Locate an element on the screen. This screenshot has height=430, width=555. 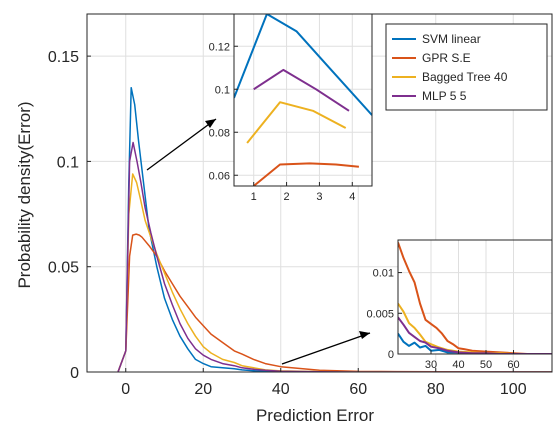
arrow-to-tail-inset is located at coordinates (326, 348).